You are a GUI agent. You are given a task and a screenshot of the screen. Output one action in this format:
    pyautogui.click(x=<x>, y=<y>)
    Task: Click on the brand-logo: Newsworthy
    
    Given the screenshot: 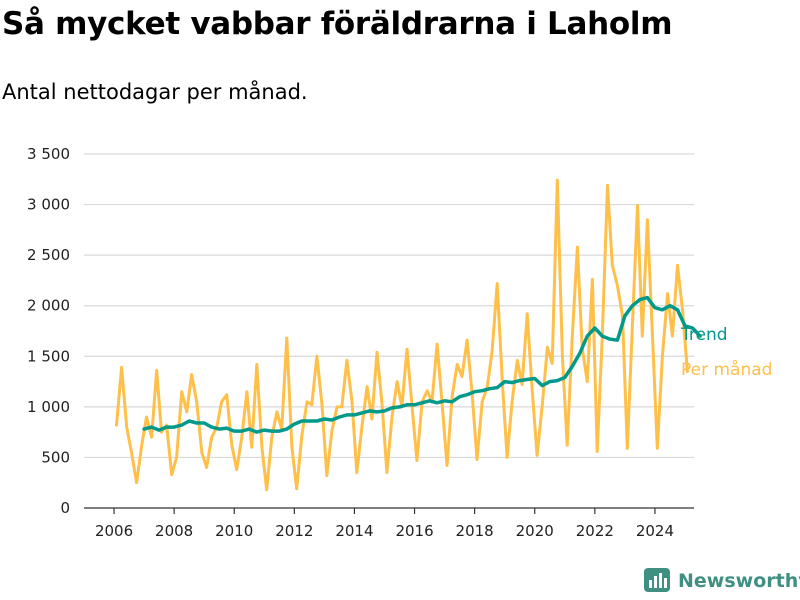 What is the action you would take?
    pyautogui.click(x=722, y=581)
    